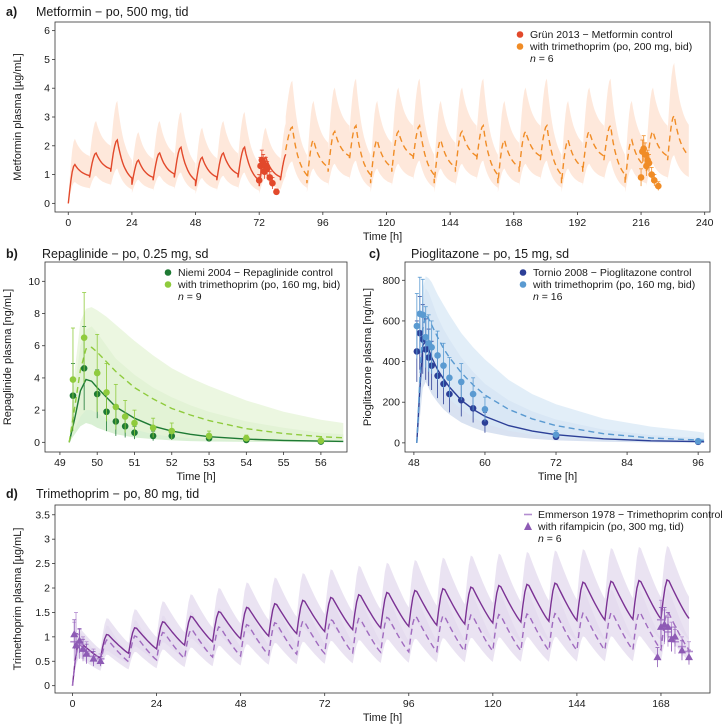 This screenshot has width=725, height=724. Describe the element at coordinates (37, 346) in the screenshot. I see `y-tick-label: 6` at that location.